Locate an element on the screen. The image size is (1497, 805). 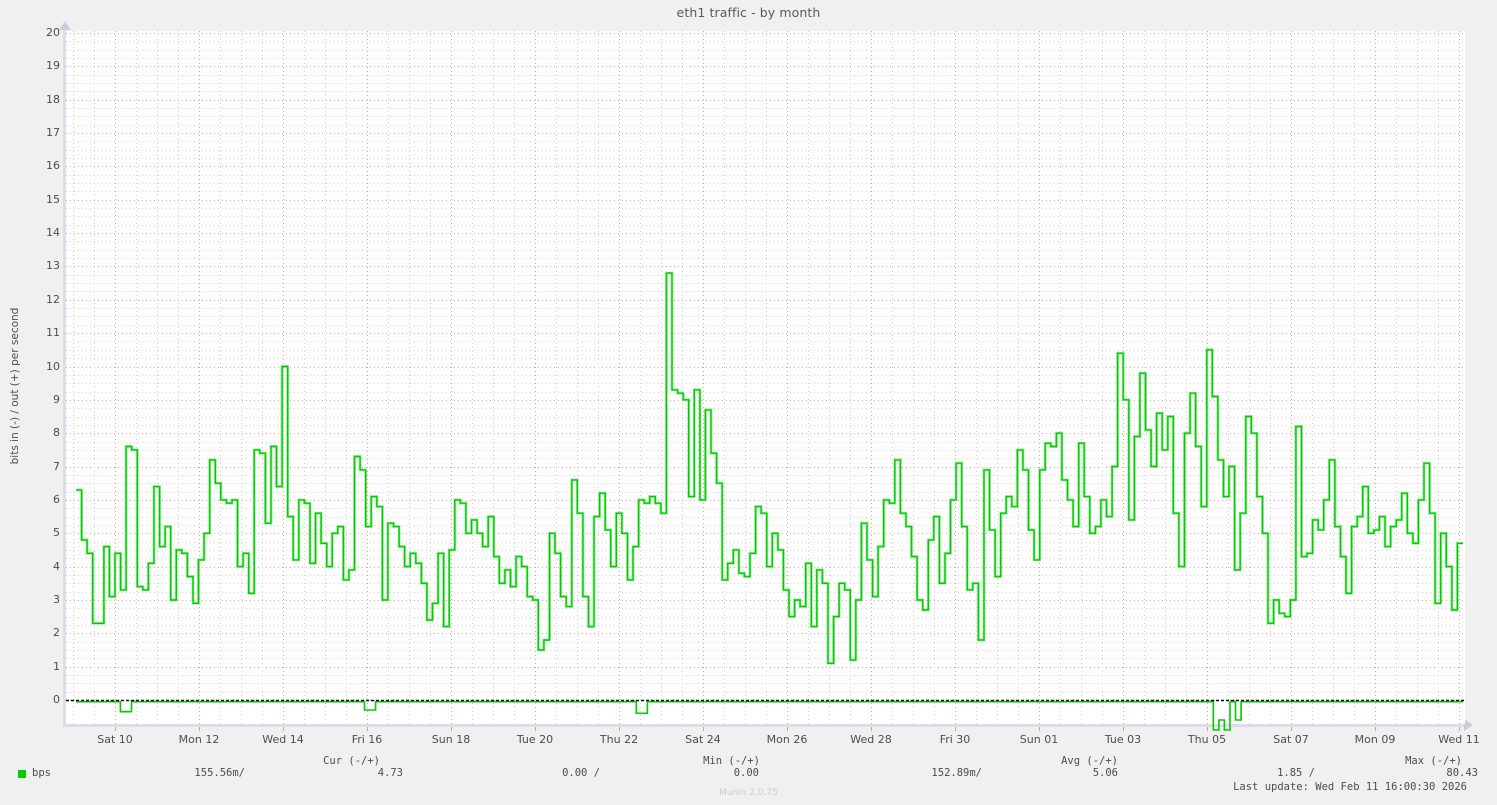
x-axis-tick-label: Sun 01 is located at coordinates (1039, 739).